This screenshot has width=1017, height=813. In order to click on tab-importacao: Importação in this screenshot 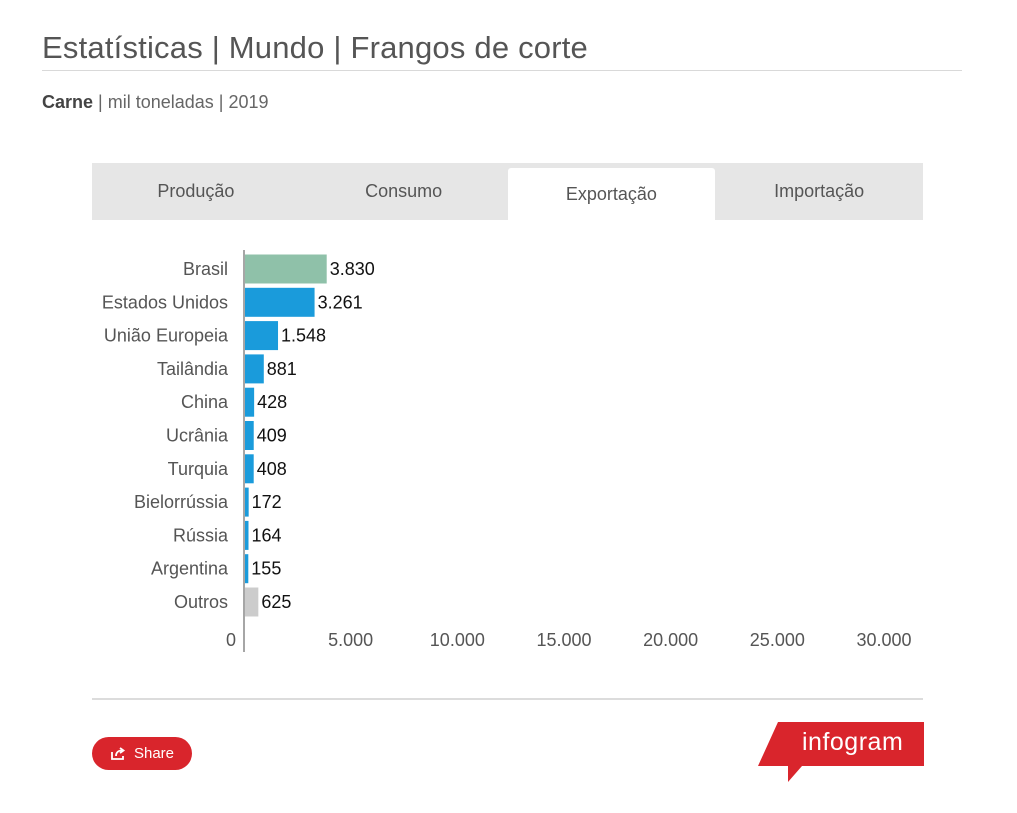, I will do `click(819, 191)`.